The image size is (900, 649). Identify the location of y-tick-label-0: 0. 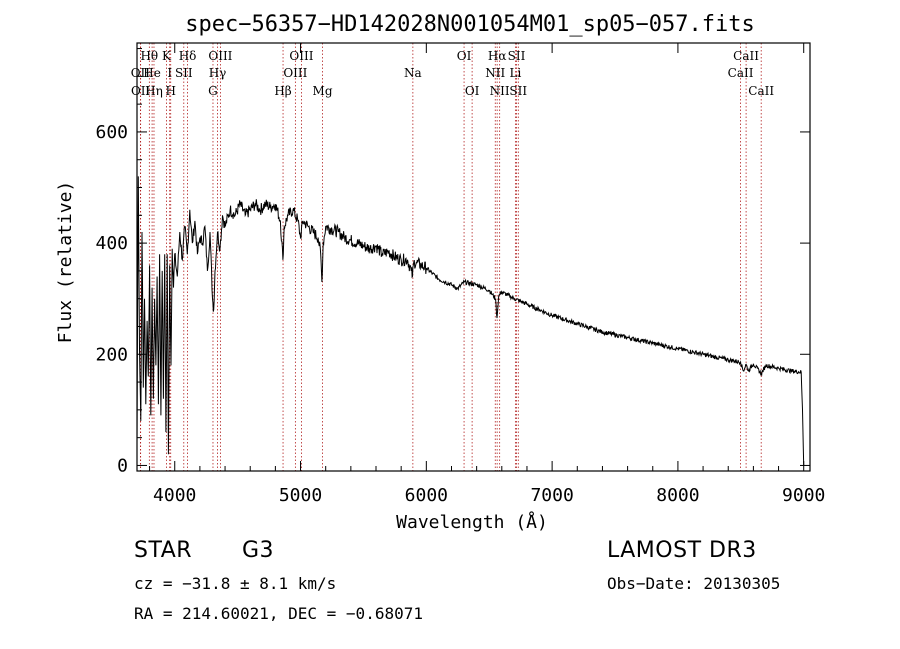
(122, 465).